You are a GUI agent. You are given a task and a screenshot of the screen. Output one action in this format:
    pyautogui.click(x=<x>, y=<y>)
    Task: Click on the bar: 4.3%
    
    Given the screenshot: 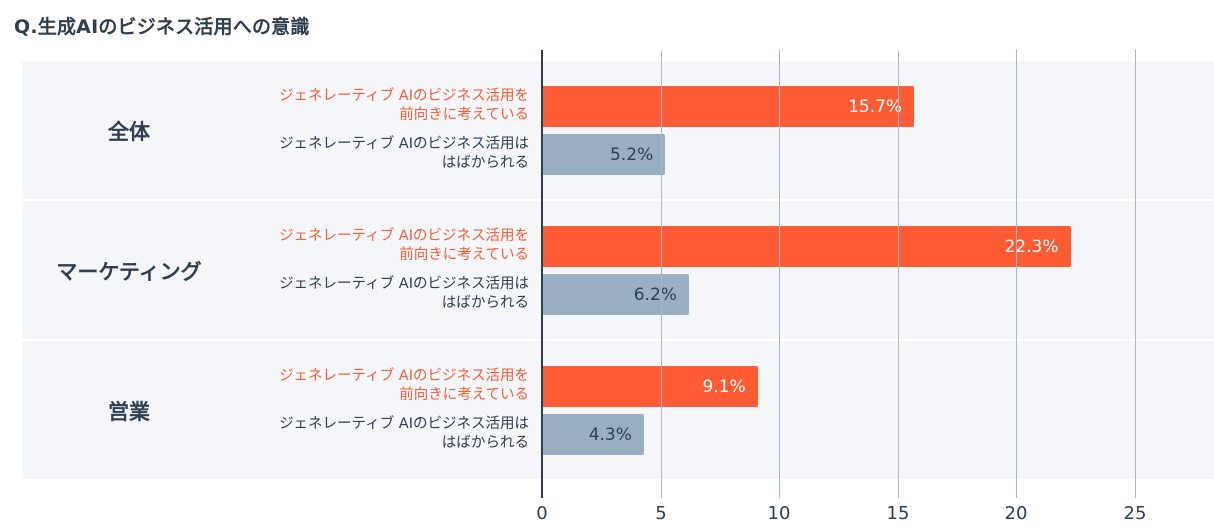 What is the action you would take?
    pyautogui.click(x=593, y=434)
    